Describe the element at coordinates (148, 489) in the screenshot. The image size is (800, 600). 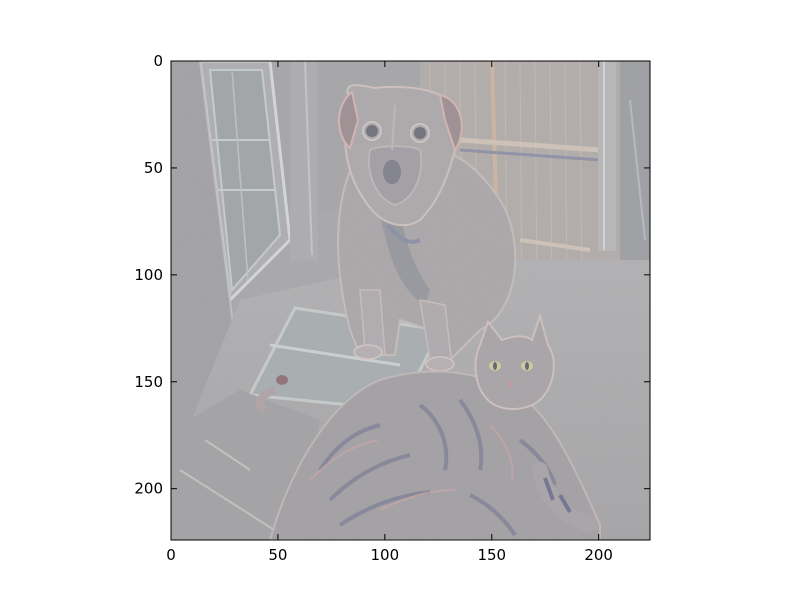
I see `y-tick-label: 200` at that location.